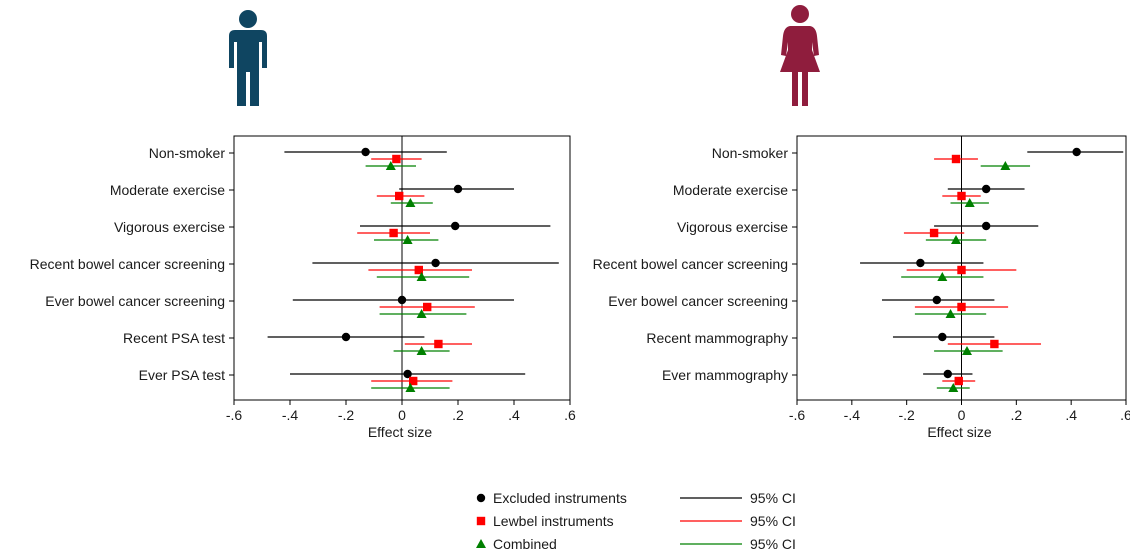  Describe the element at coordinates (560, 498) in the screenshot. I see `legend-label: Excluded instruments` at that location.